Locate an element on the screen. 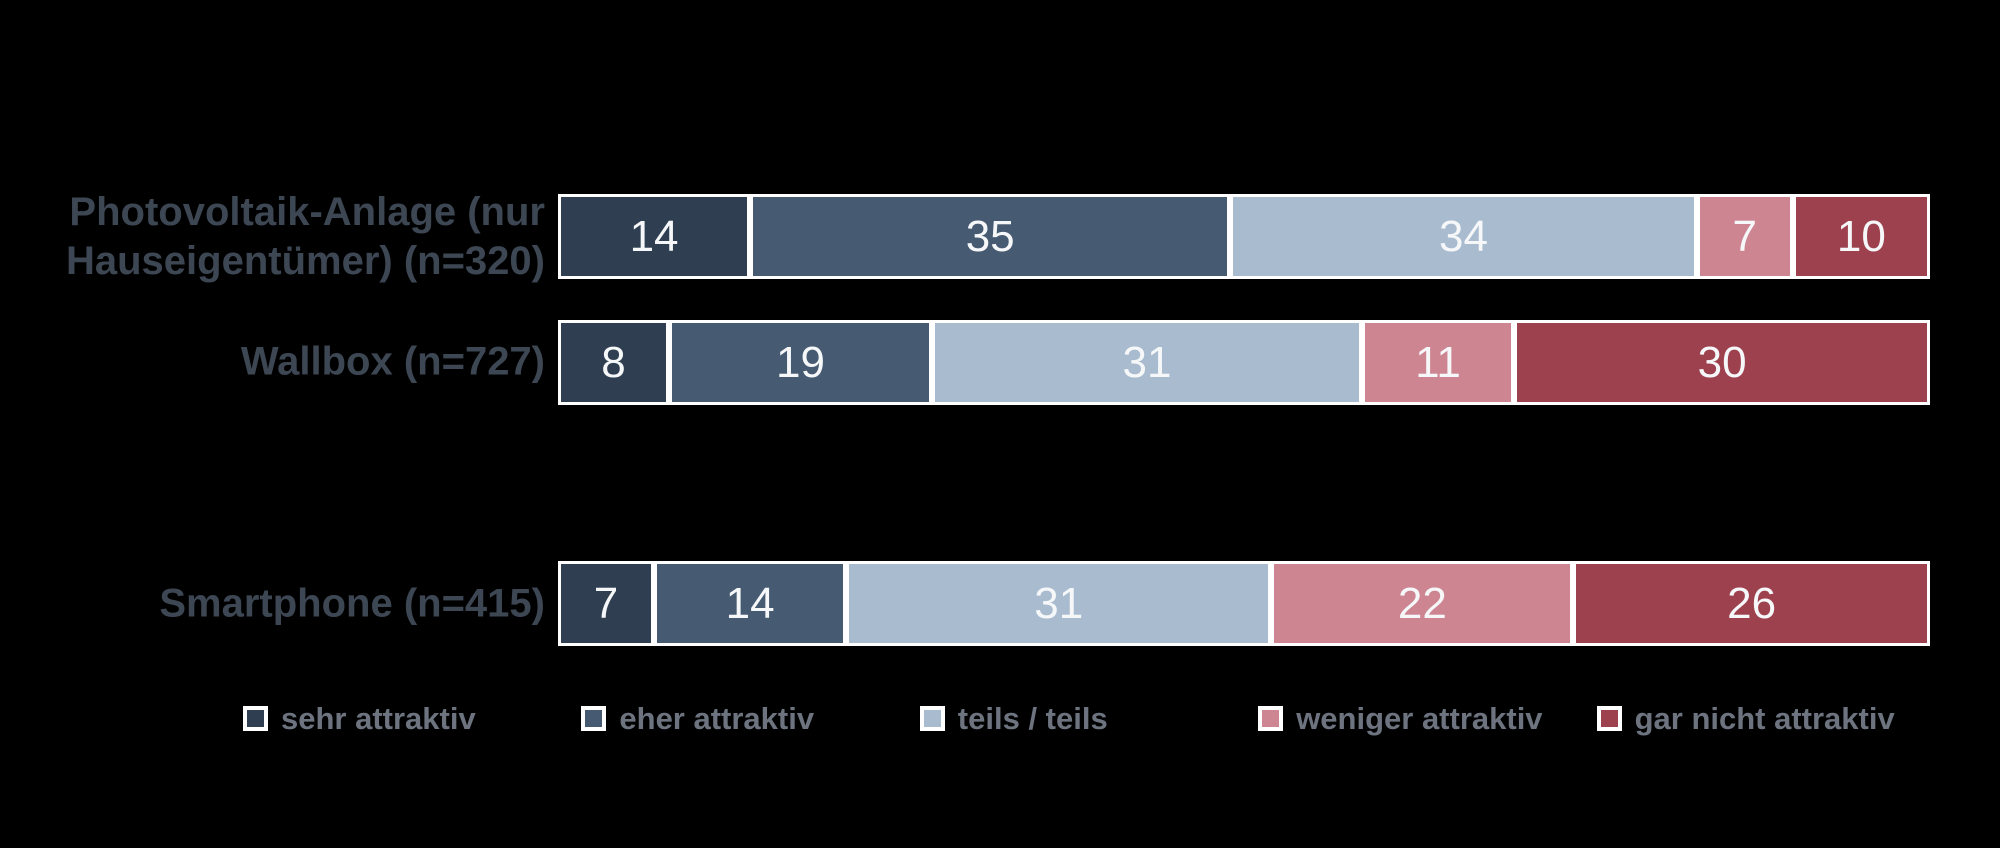  bar-row-photovoltaik: 14 35 34 7 10 is located at coordinates (1244, 236).